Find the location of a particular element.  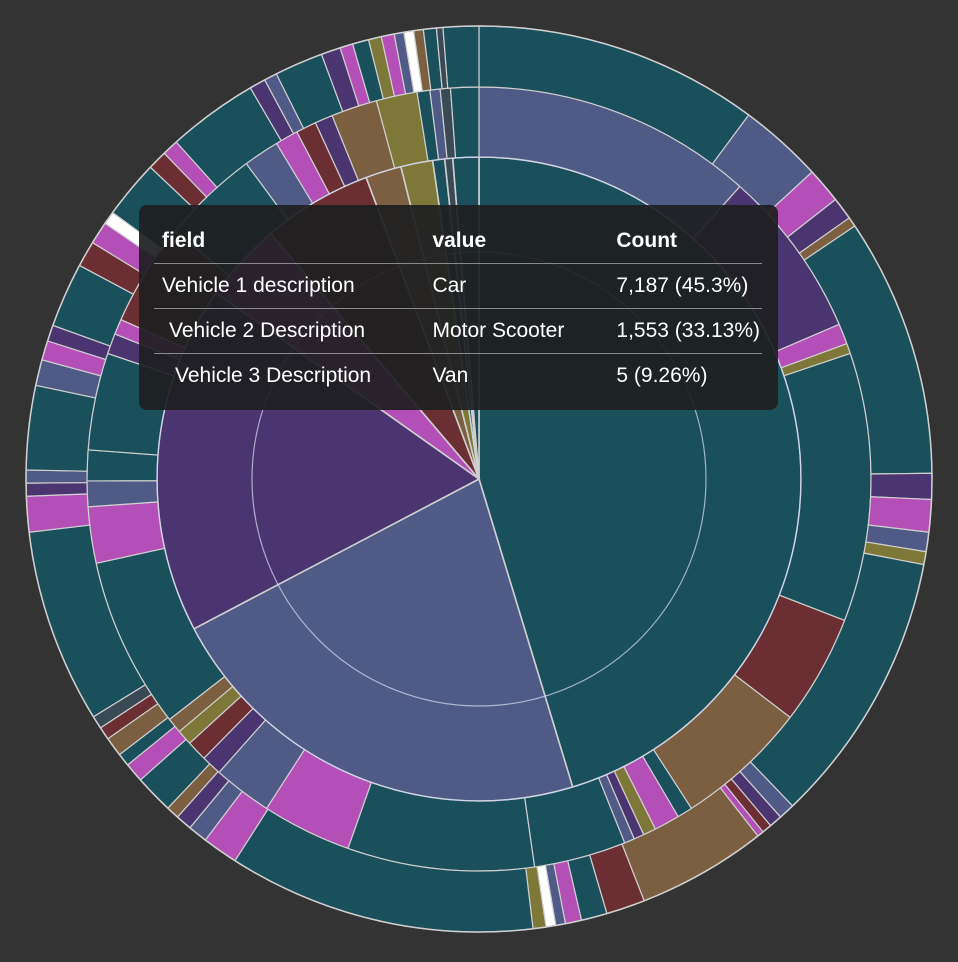

tooltip-field: Vehicle 1 description is located at coordinates (289, 286).